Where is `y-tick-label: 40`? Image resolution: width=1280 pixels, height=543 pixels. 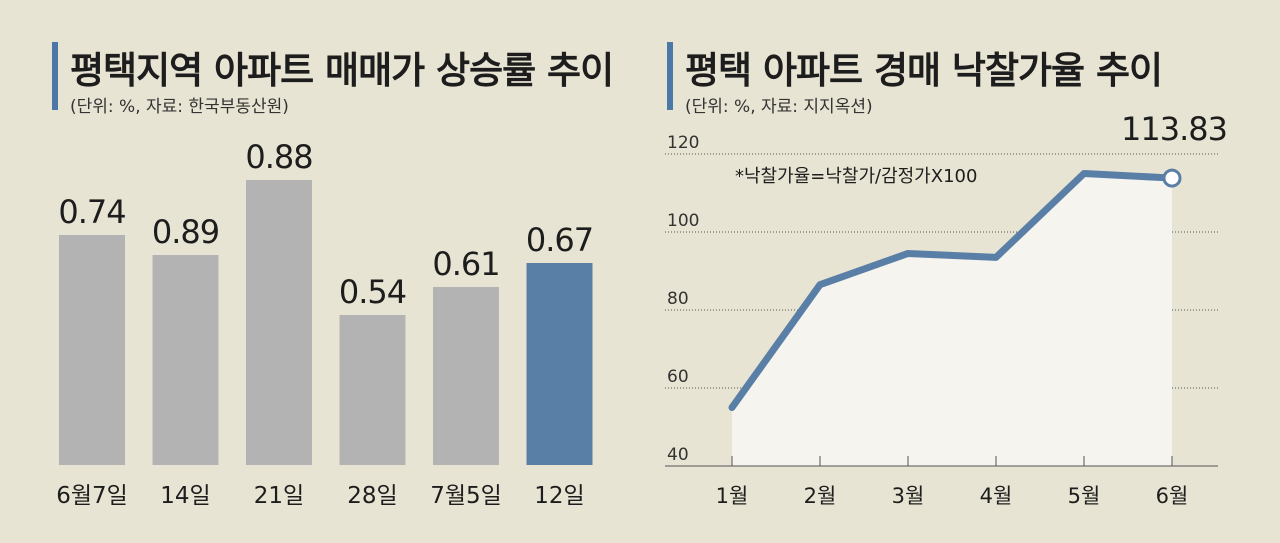
y-tick-label: 40 is located at coordinates (678, 455).